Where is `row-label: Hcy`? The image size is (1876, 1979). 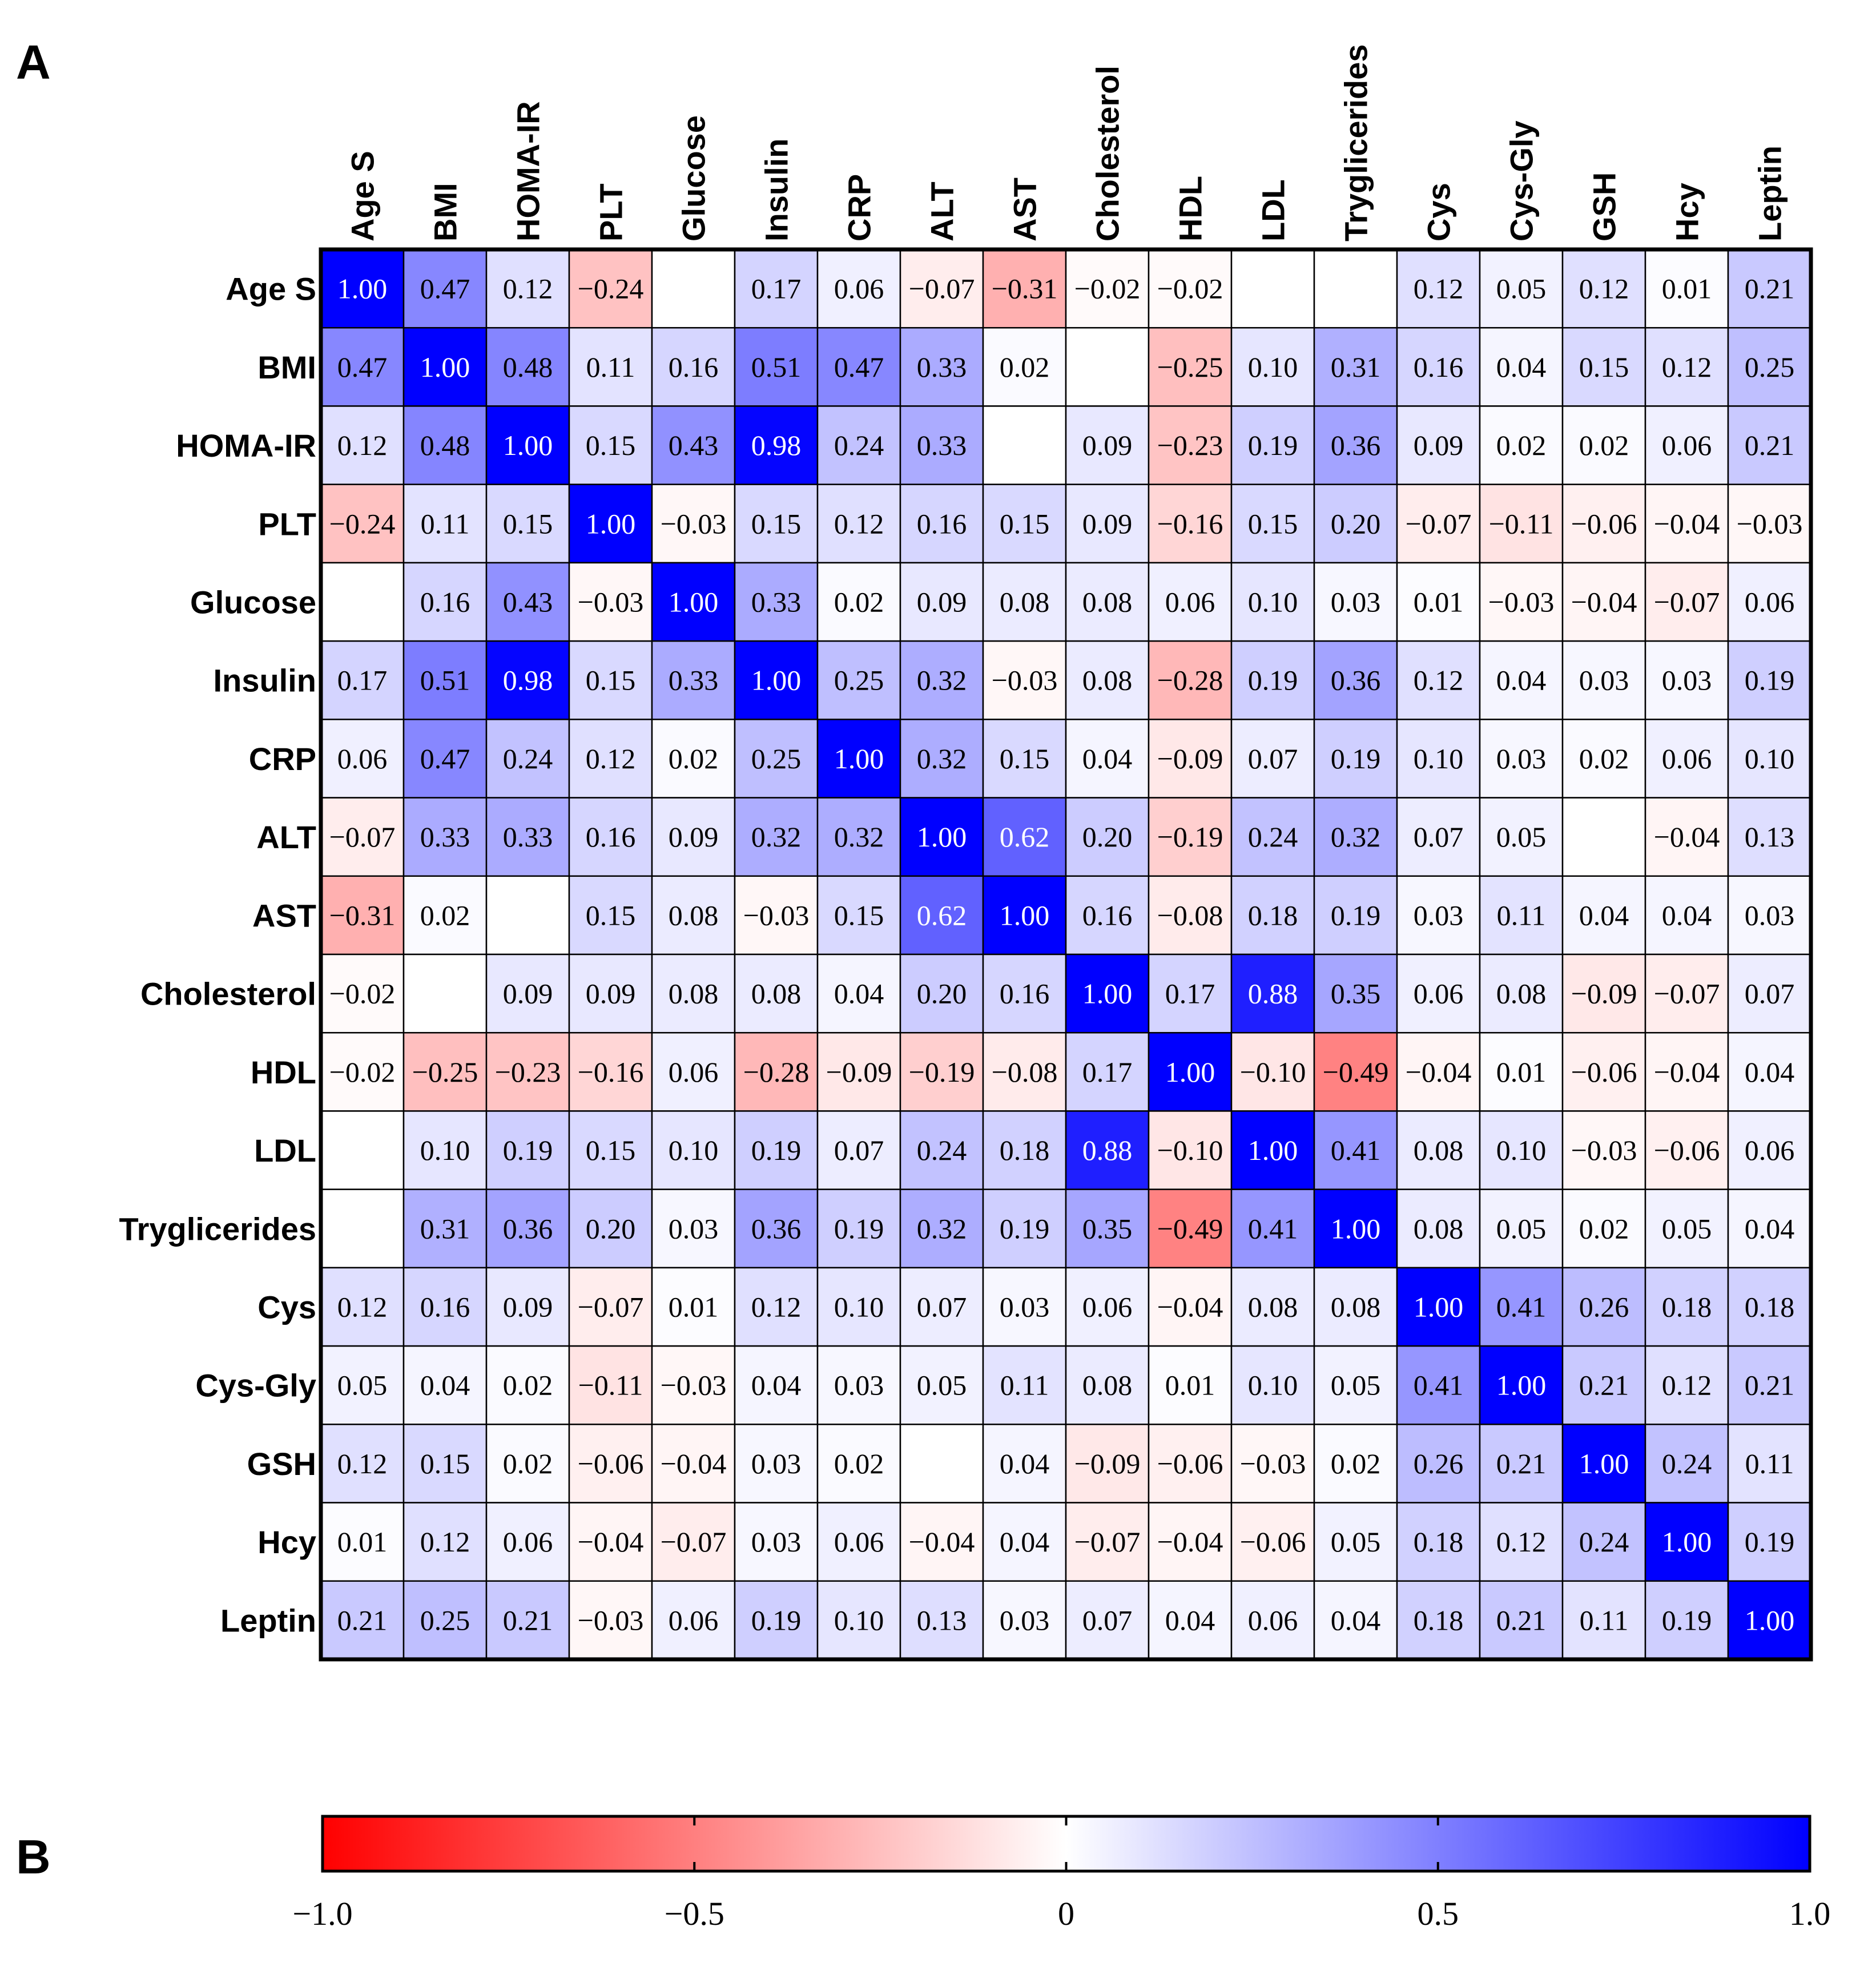
row-label: Hcy is located at coordinates (286, 1542).